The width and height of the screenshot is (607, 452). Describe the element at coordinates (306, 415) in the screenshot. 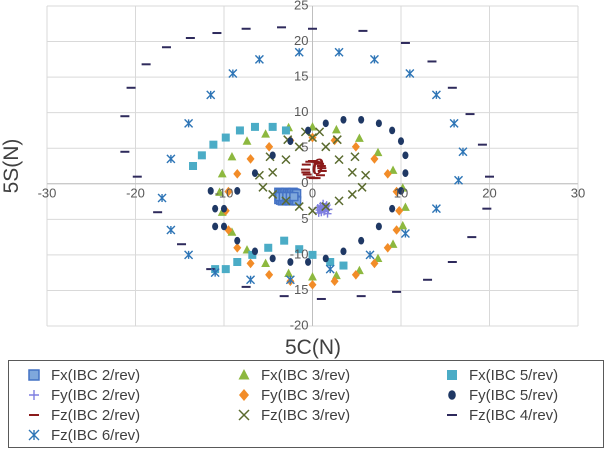

I see `legend-label: Fz(IBC 3/rev)` at that location.